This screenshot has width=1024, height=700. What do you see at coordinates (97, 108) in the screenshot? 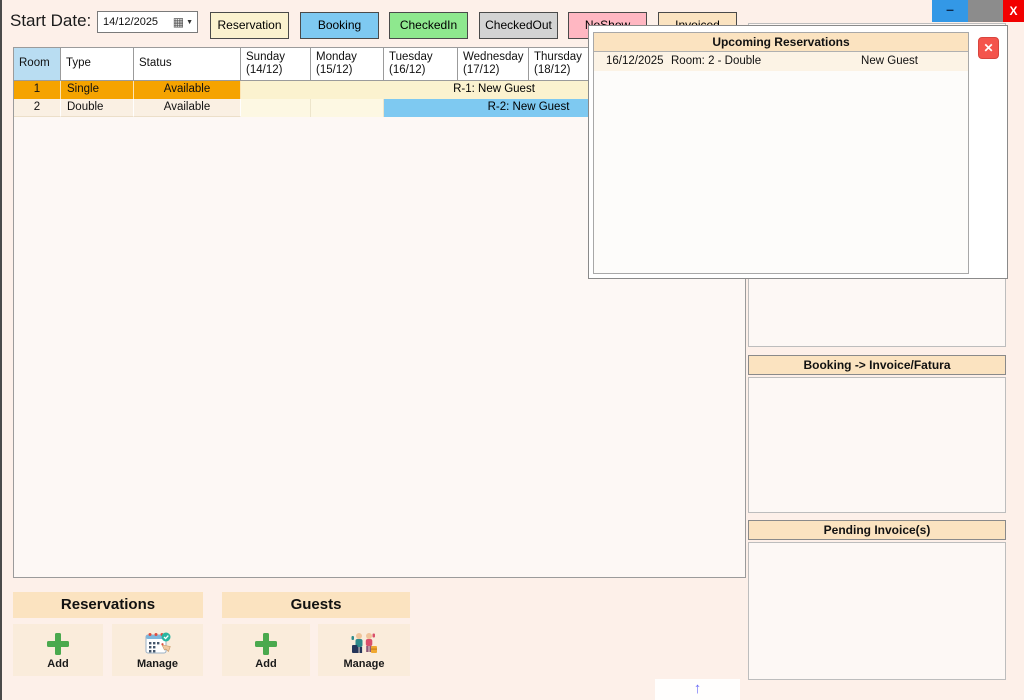
I see `room-type-cell: Double` at bounding box center [97, 108].